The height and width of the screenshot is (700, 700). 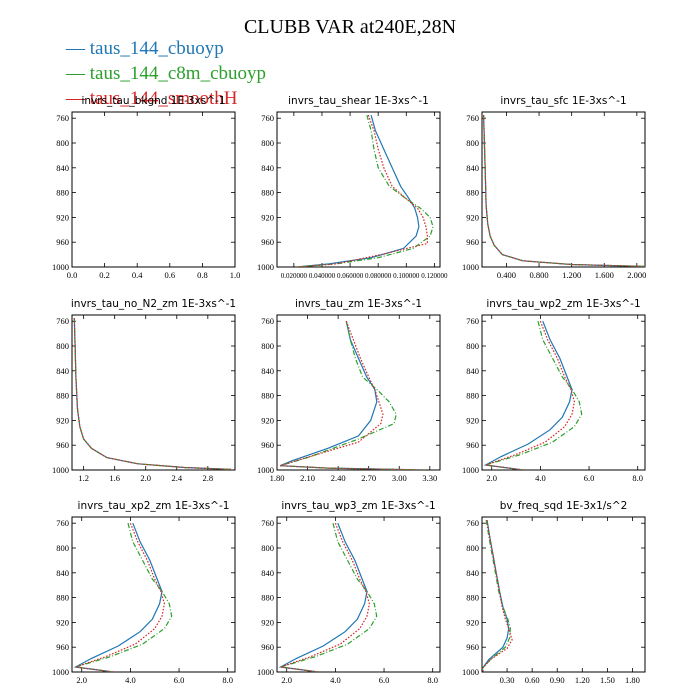 I want to click on x-tick-label: 0.60, so click(x=532, y=680).